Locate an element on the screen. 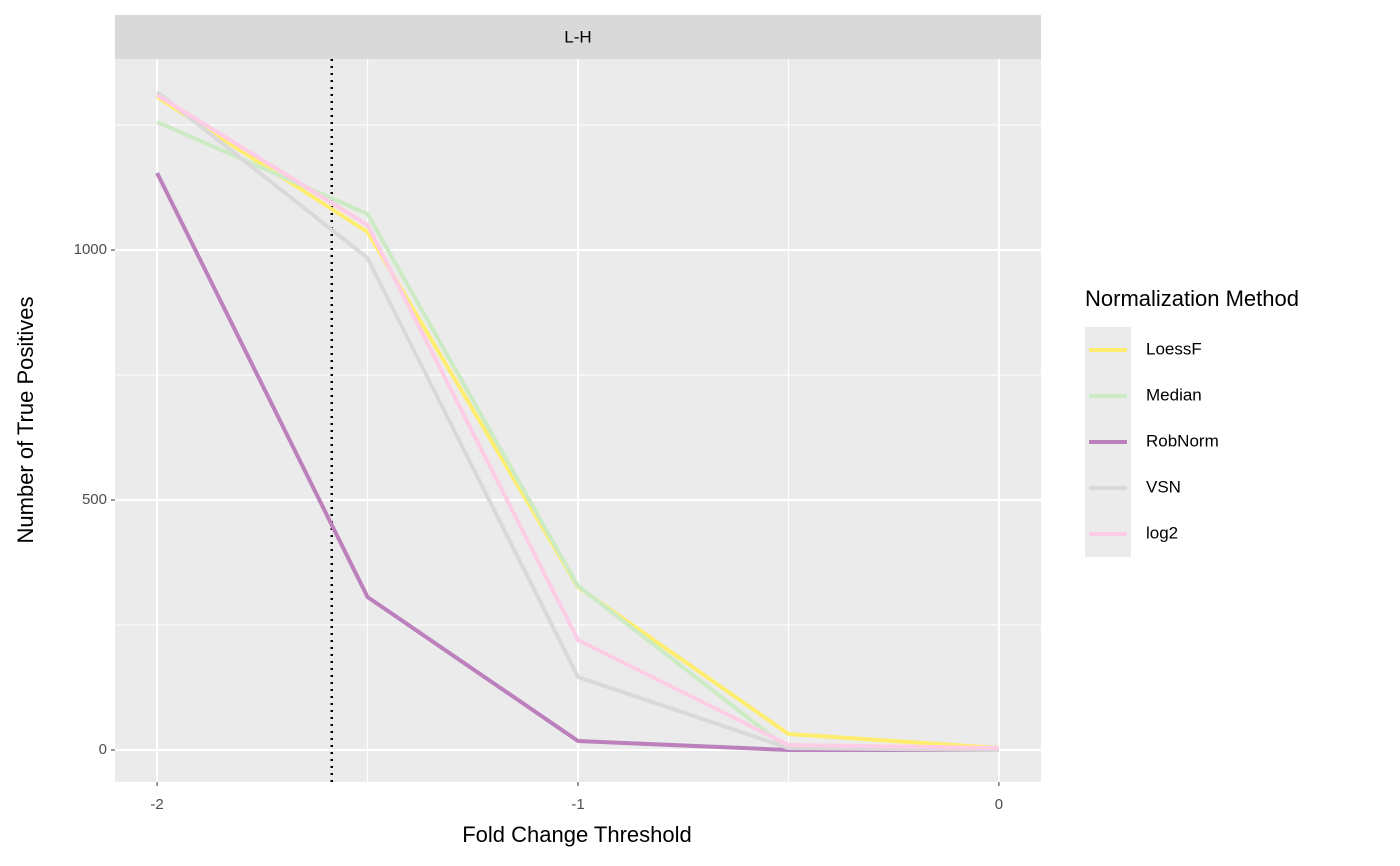 This screenshot has height=866, width=1400. x-tick-label: -1 is located at coordinates (577, 804).